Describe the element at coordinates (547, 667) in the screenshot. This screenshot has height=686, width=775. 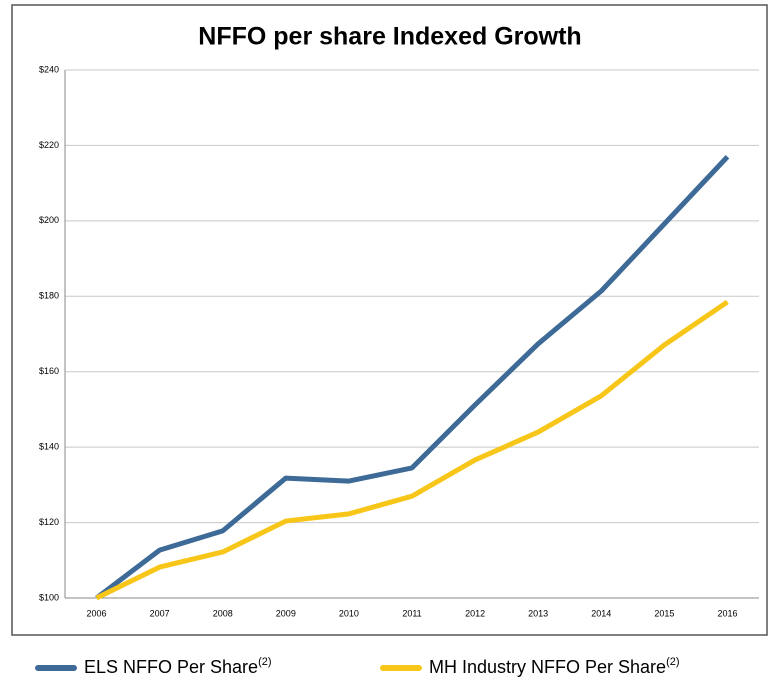
I see `legend-name: MH Industry NFFO Per Share` at that location.